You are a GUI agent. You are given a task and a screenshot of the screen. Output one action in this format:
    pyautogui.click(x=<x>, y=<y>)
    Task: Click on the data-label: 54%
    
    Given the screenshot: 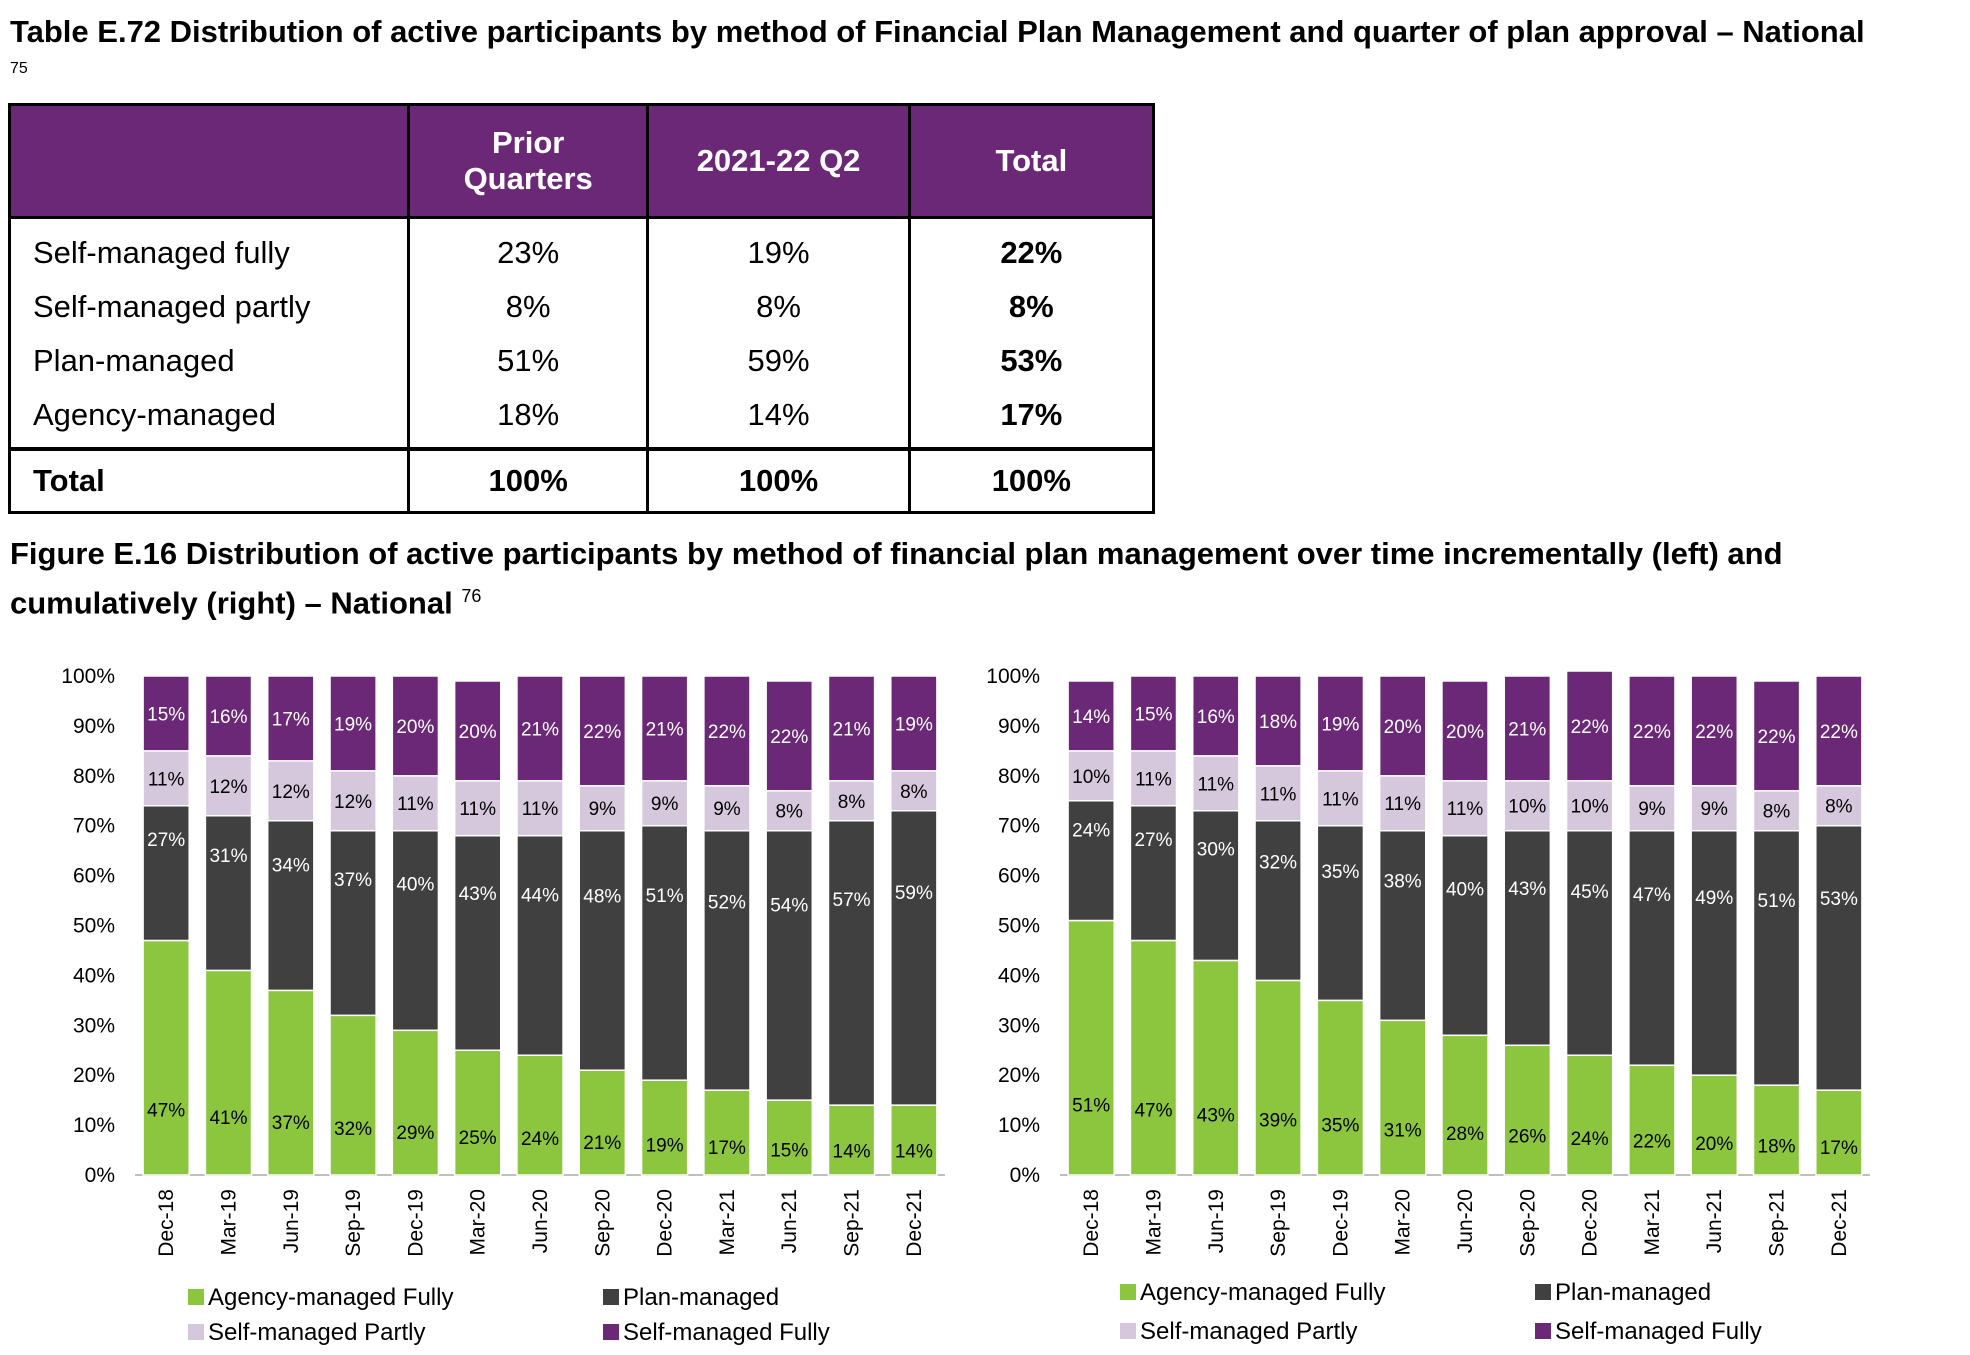 What is the action you would take?
    pyautogui.click(x=789, y=906)
    